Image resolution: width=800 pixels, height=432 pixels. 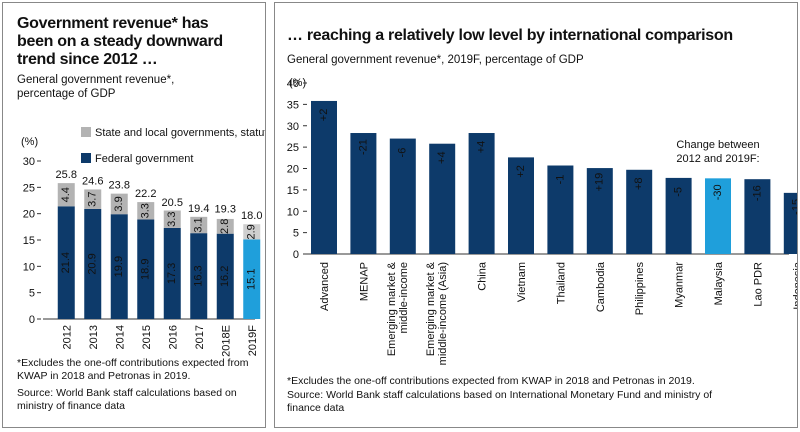 What do you see at coordinates (483, 276) in the screenshot?
I see `x-tick-label: China` at bounding box center [483, 276].